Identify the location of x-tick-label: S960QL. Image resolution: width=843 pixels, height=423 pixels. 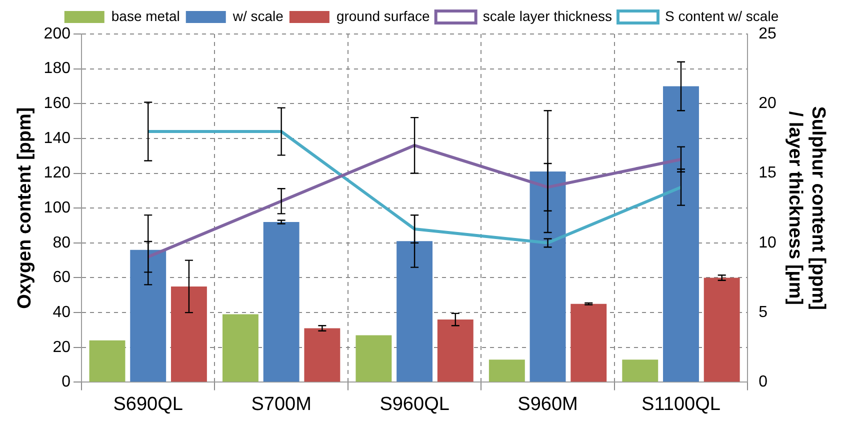
(415, 404).